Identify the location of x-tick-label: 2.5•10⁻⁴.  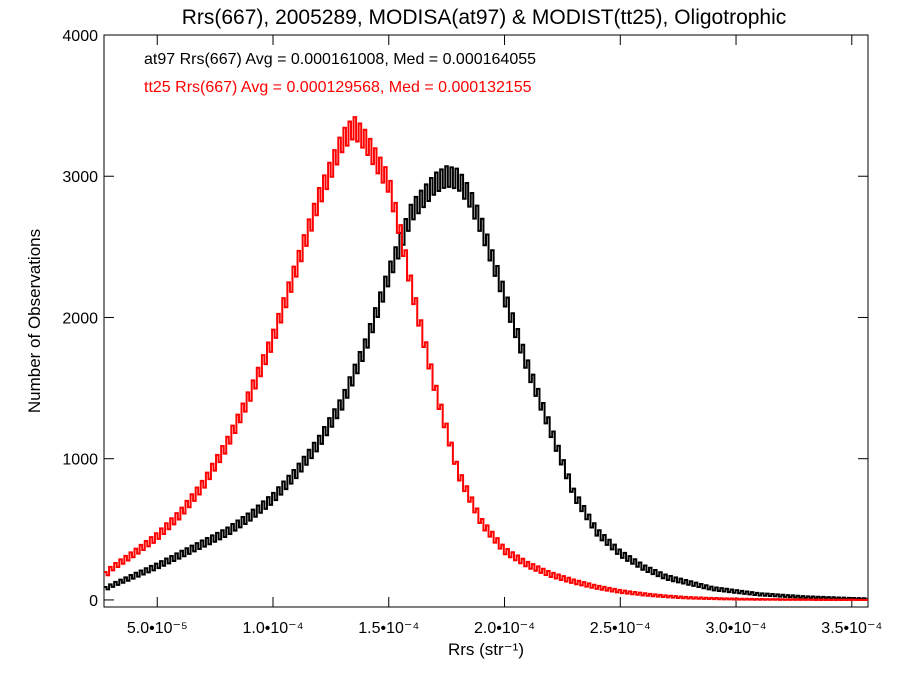
(620, 628).